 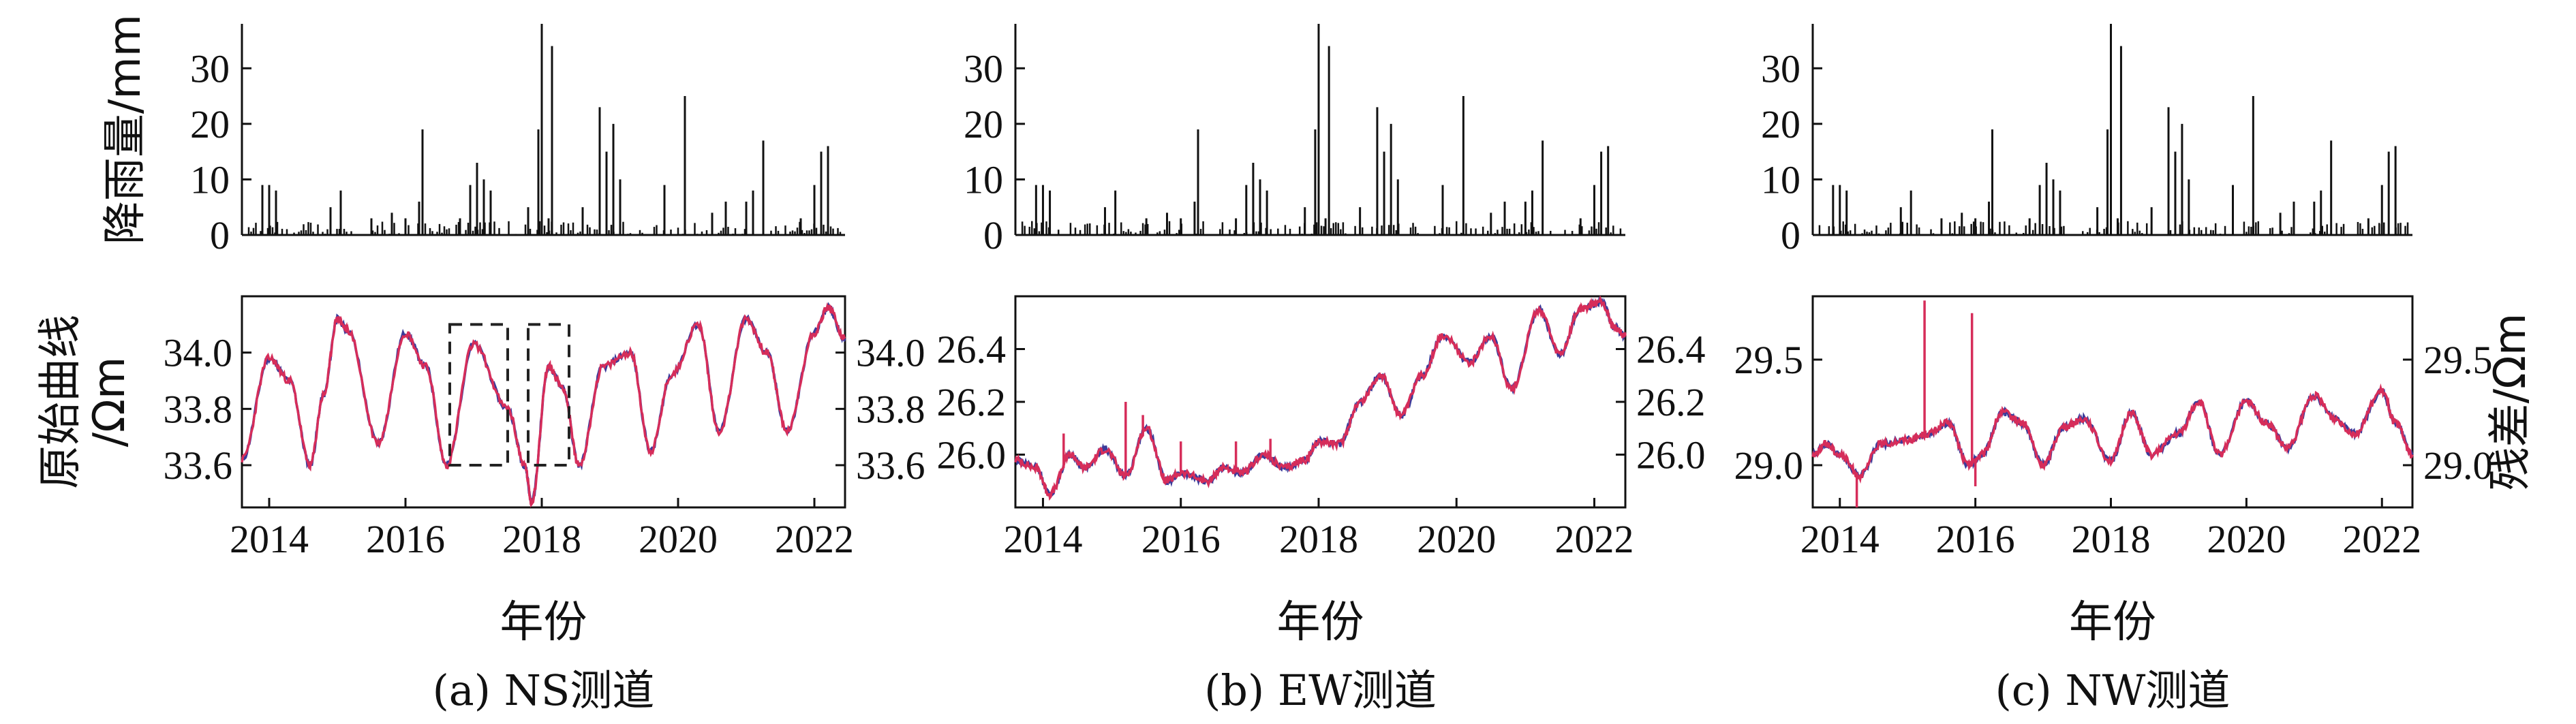 What do you see at coordinates (198, 409) in the screenshot?
I see `curve-ytick-left-label: 33.8` at bounding box center [198, 409].